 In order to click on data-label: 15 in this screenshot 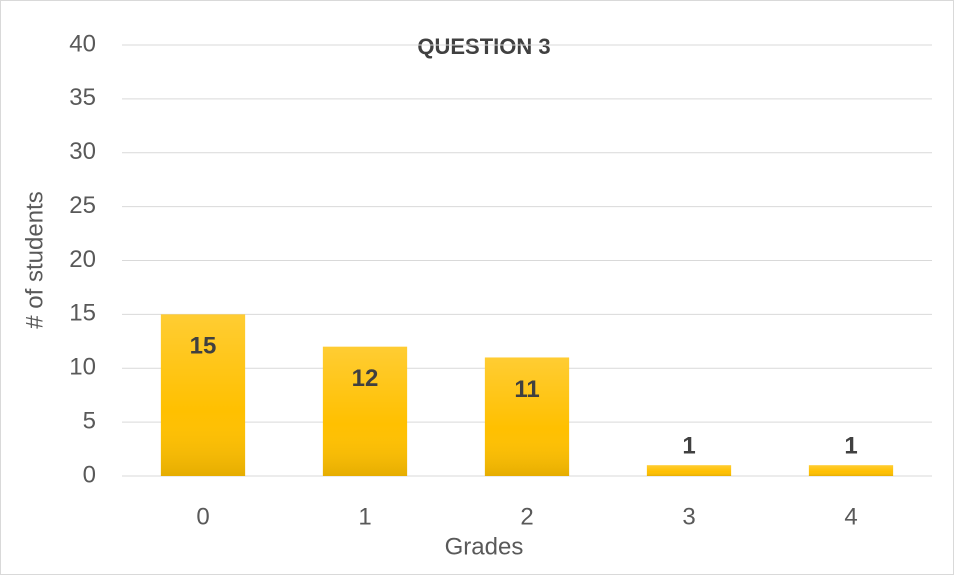, I will do `click(203, 346)`.